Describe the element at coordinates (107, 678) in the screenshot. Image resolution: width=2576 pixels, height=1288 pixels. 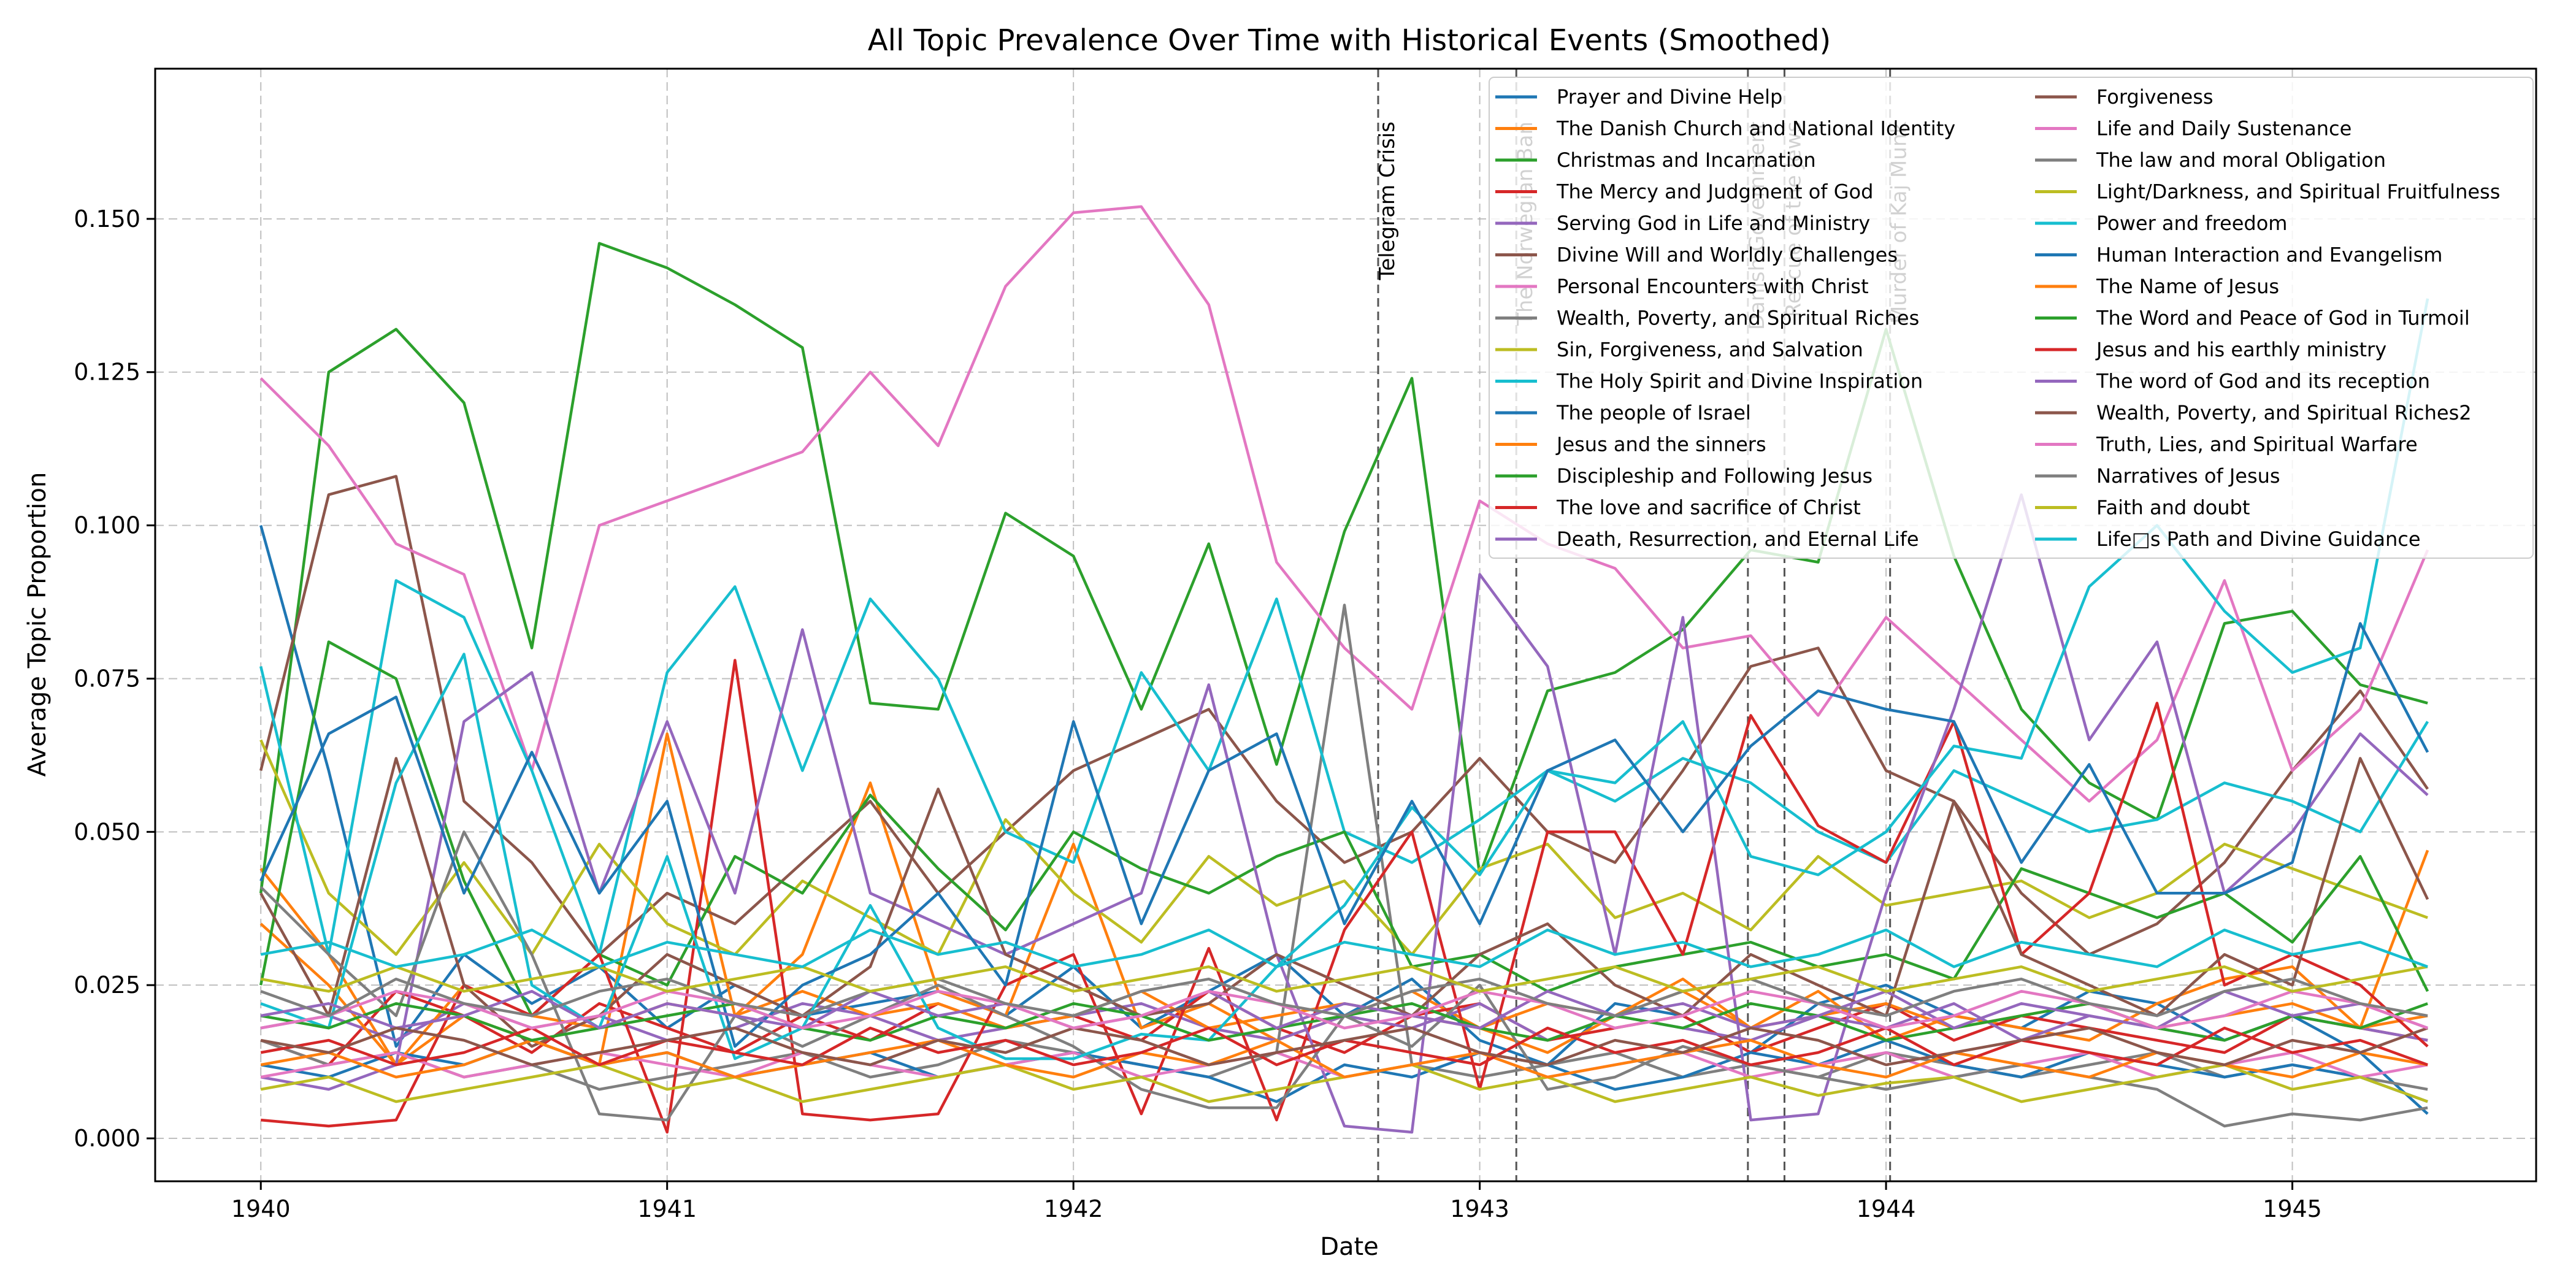
I see `y-tick-label: 0.075` at that location.